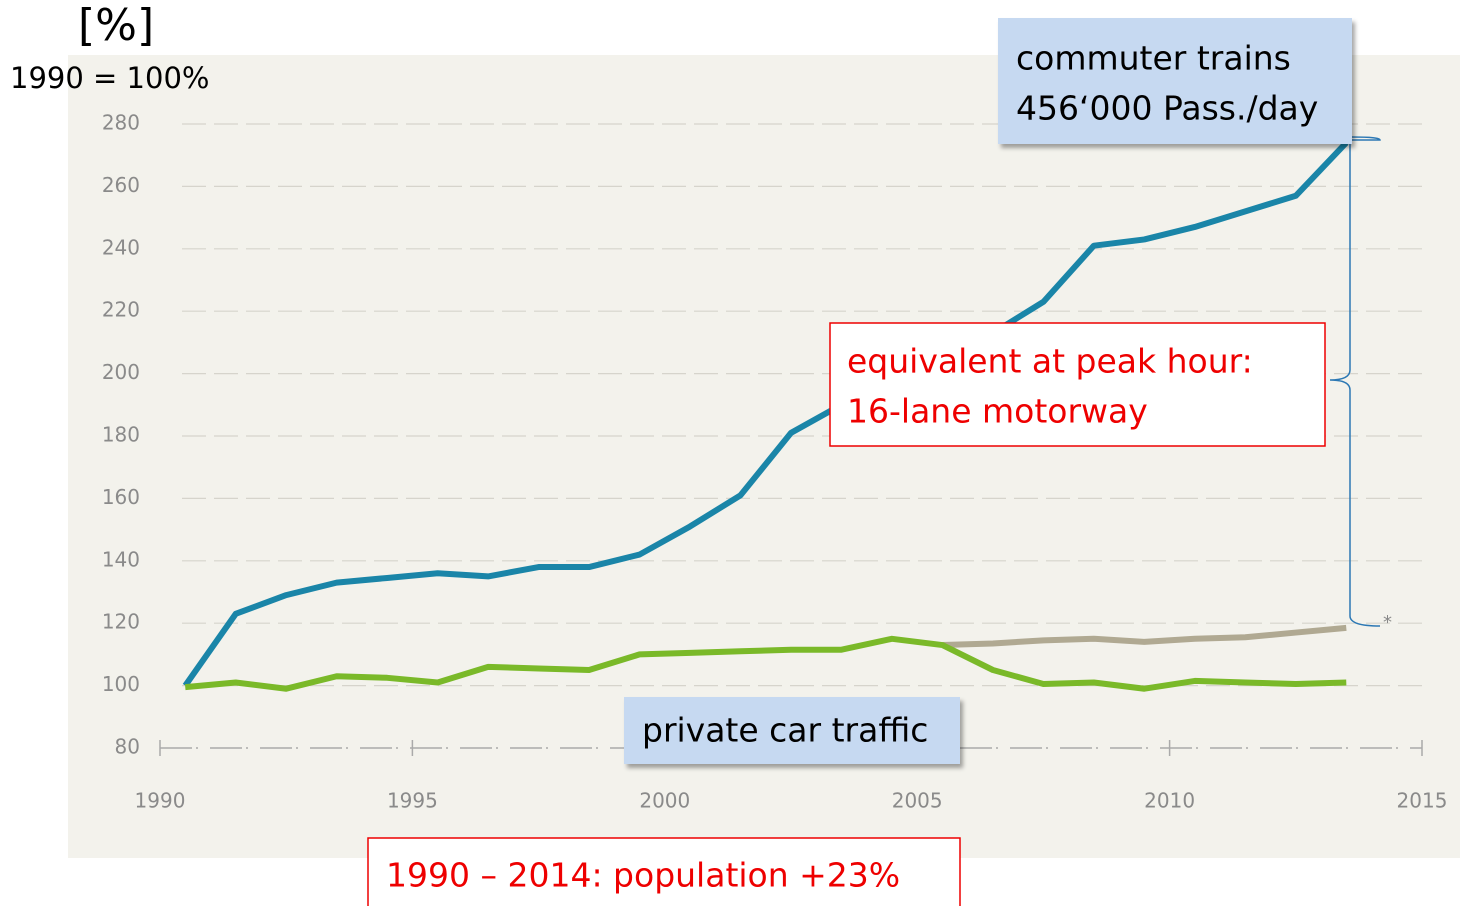  I want to click on x-tick-label: 2005, so click(917, 801).